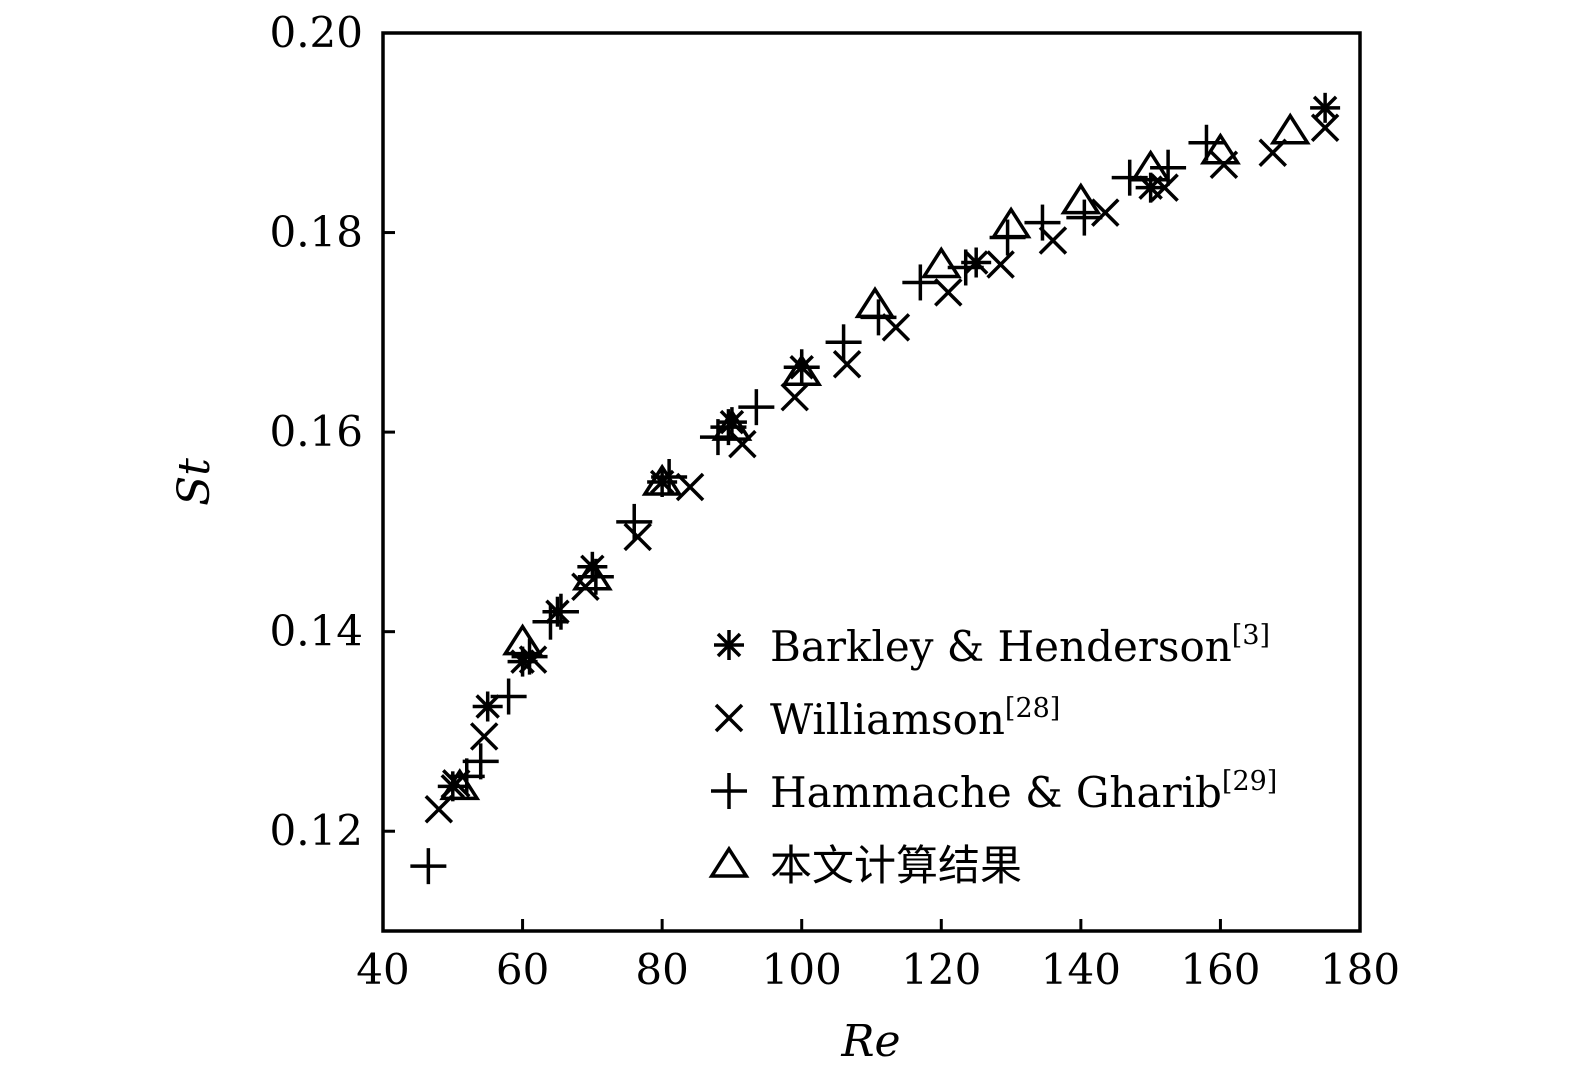 The height and width of the screenshot is (1083, 1575). Describe the element at coordinates (316, 830) in the screenshot. I see `y-tick-label: 0.12` at that location.